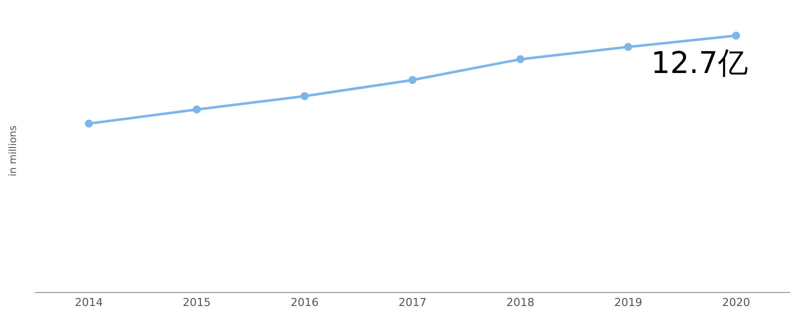 This screenshot has width=800, height=327. Describe the element at coordinates (736, 303) in the screenshot. I see `x-tick-label: 2020` at that location.